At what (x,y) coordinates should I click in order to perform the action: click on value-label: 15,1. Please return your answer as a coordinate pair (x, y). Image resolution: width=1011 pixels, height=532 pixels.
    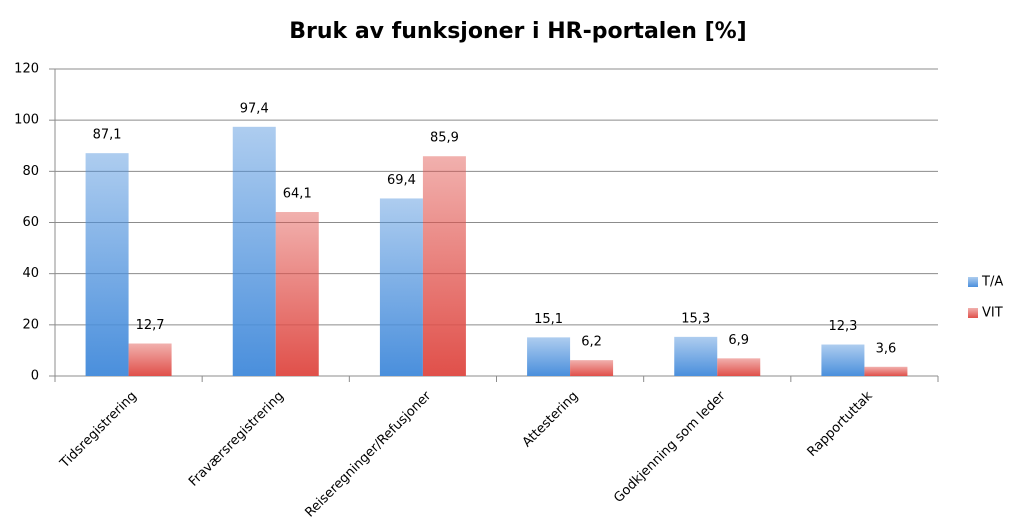
    Looking at the image, I should click on (548, 319).